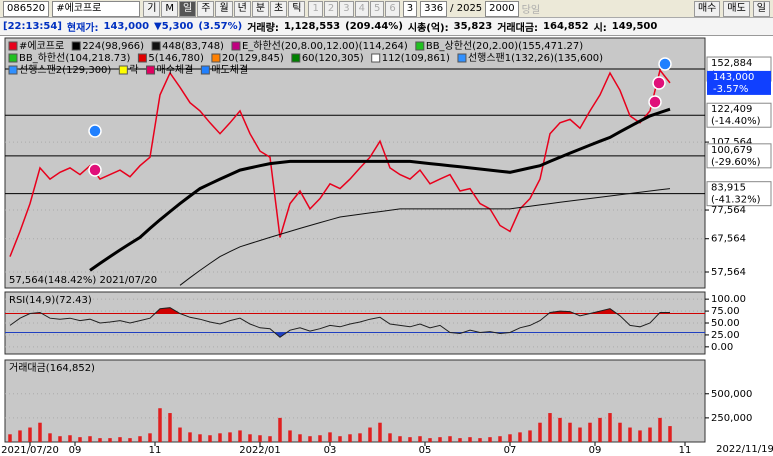 The image size is (773, 456). What do you see at coordinates (428, 28) in the screenshot?
I see `cap-label: 시총(억):` at bounding box center [428, 28].